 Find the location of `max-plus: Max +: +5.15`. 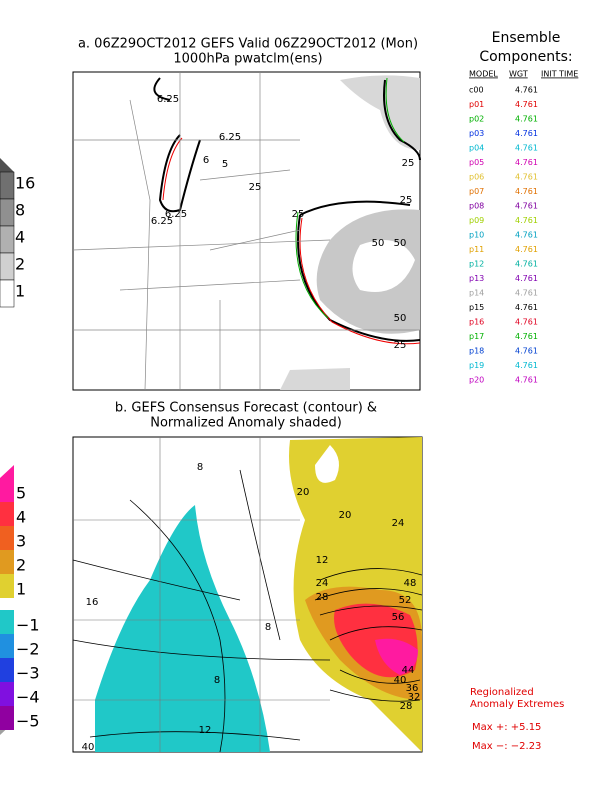

max-plus: Max +: +5.15 is located at coordinates (506, 727).